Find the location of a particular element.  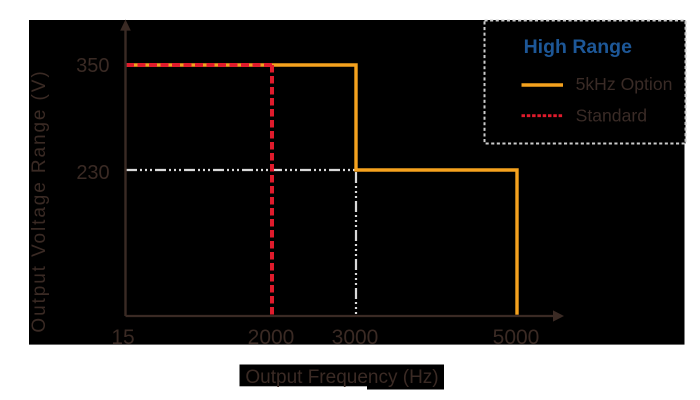

svg-text: Standard is located at coordinates (611, 116).